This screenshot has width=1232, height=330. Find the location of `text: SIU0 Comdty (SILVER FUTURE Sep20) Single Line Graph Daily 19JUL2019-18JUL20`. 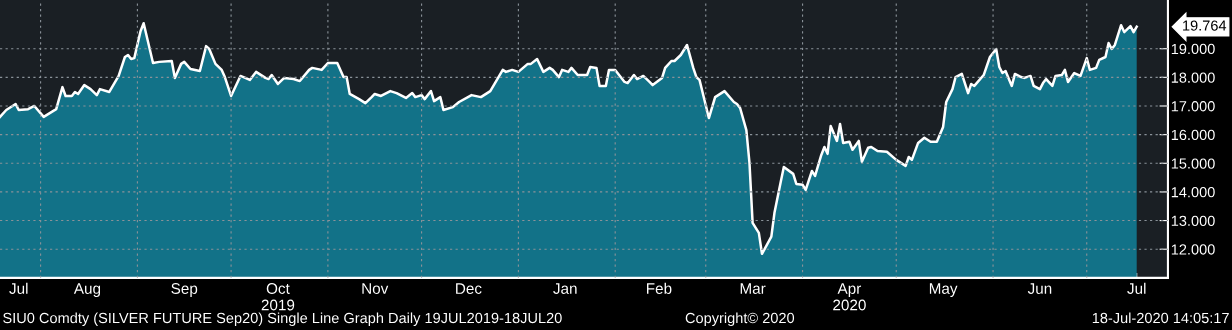

text: SIU0 Comdty (SILVER FUTURE Sep20) Single Line Graph Daily 19JUL2019-18JUL20 is located at coordinates (282, 319).